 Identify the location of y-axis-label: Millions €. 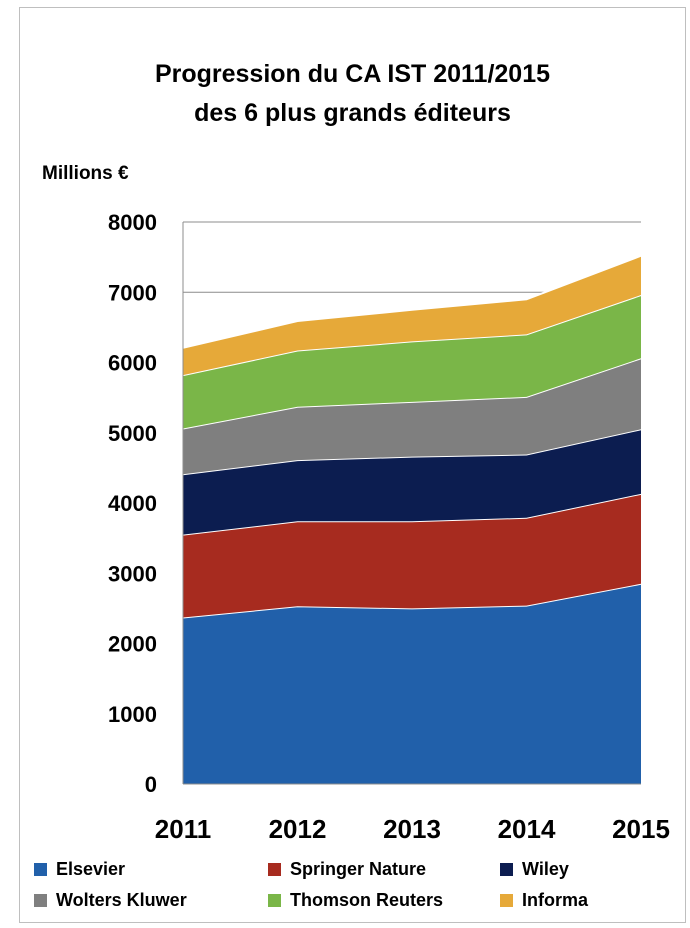
(85, 173).